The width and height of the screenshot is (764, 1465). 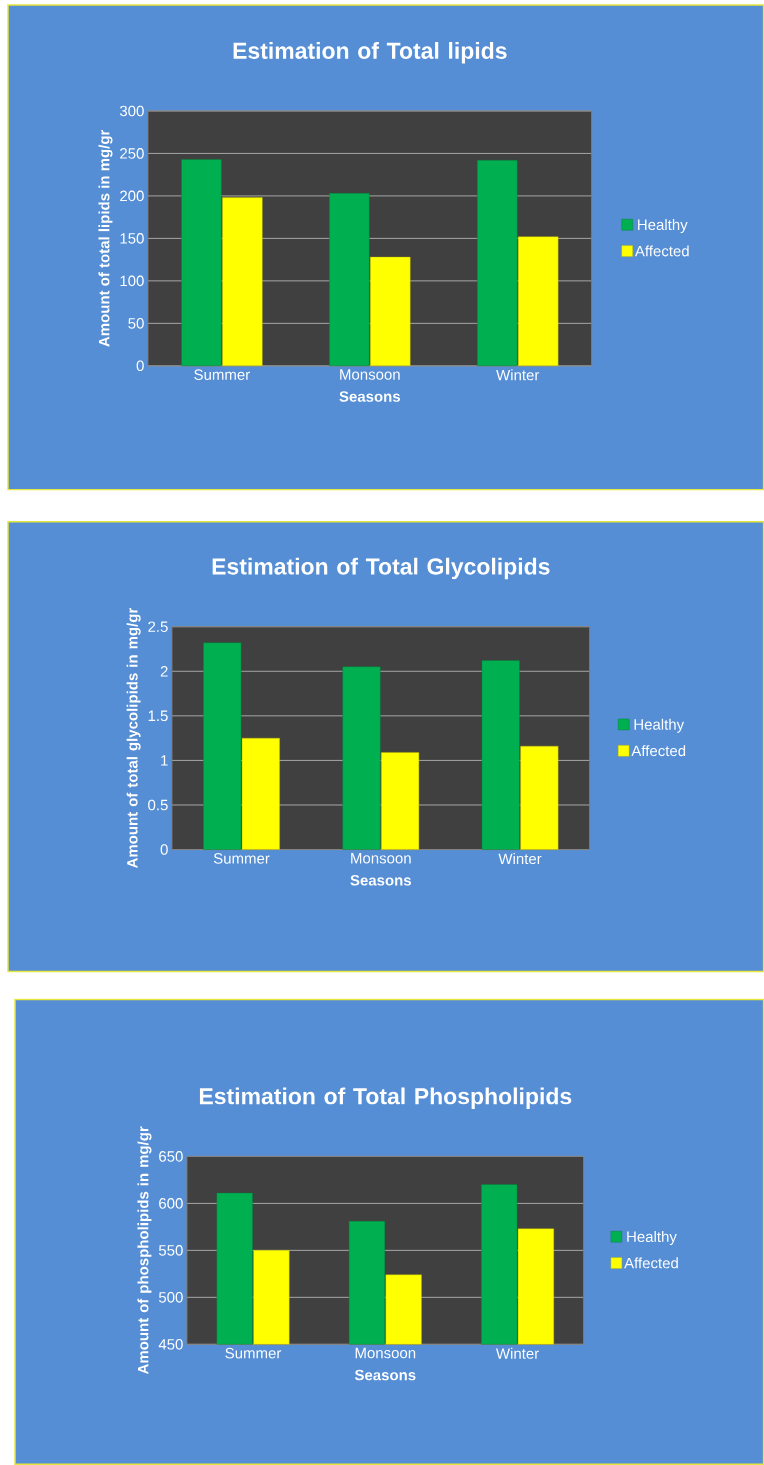 What do you see at coordinates (170, 1156) in the screenshot?
I see `y-tick-label: 650` at bounding box center [170, 1156].